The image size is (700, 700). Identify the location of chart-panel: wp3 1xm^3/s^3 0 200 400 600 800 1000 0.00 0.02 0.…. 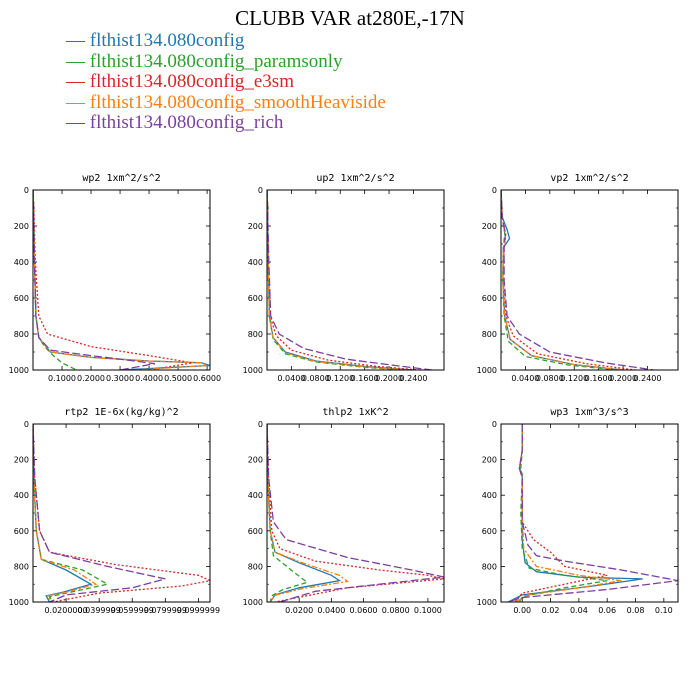
(578, 511).